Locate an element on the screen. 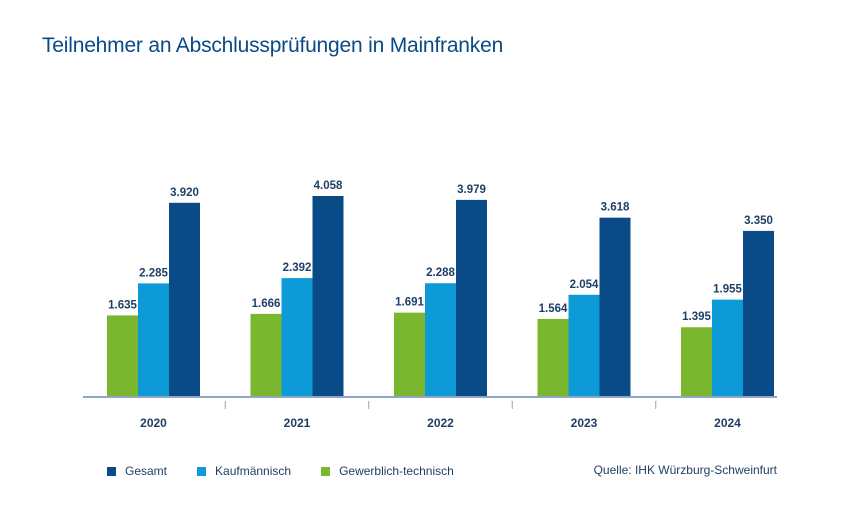 This screenshot has height=520, width=858. x-tick-label-2023: 2023 is located at coordinates (584, 423).